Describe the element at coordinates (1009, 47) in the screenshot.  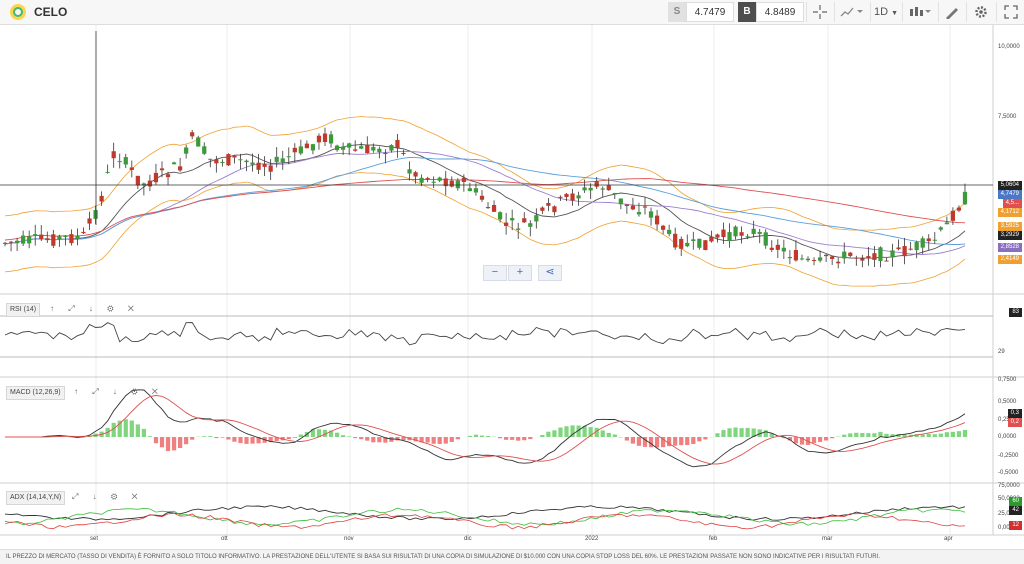
I see `price-tick: 10,0000` at that location.